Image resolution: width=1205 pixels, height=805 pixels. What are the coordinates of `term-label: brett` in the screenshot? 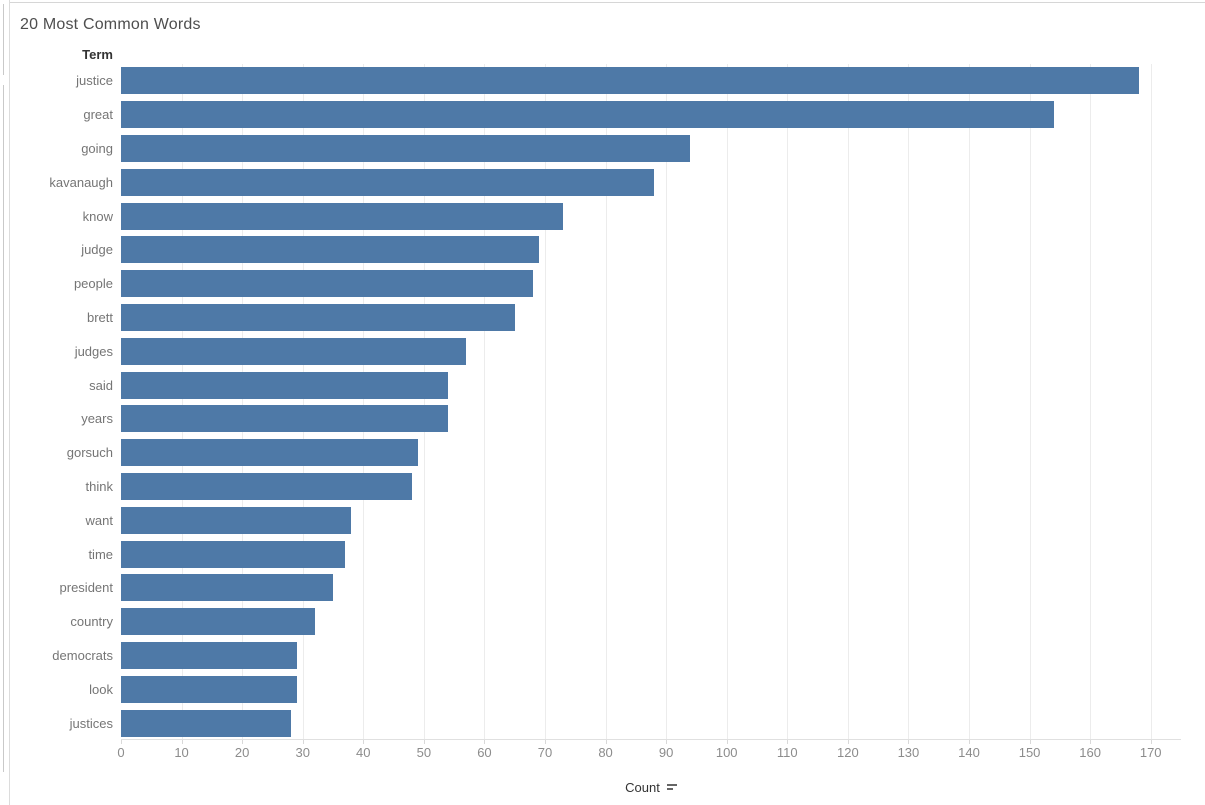 It's located at (99, 317).